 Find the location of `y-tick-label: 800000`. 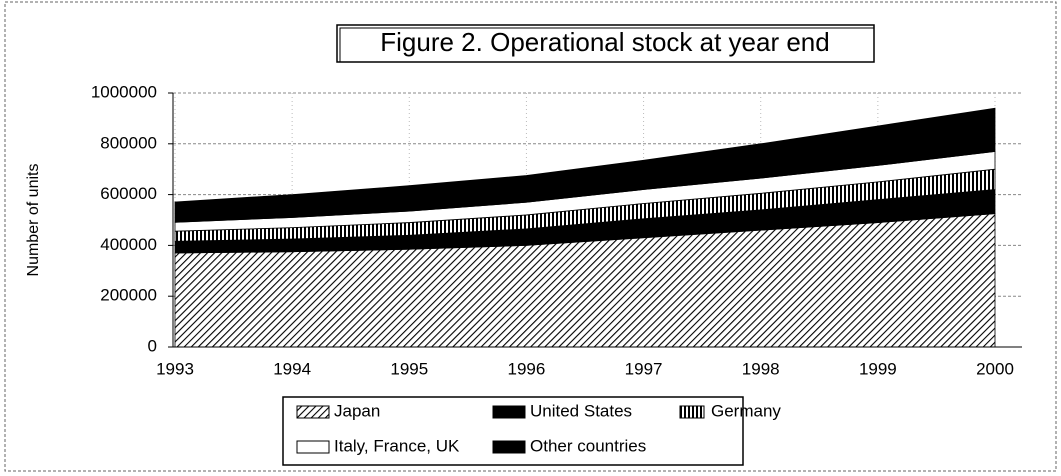

y-tick-label: 800000 is located at coordinates (128, 142).